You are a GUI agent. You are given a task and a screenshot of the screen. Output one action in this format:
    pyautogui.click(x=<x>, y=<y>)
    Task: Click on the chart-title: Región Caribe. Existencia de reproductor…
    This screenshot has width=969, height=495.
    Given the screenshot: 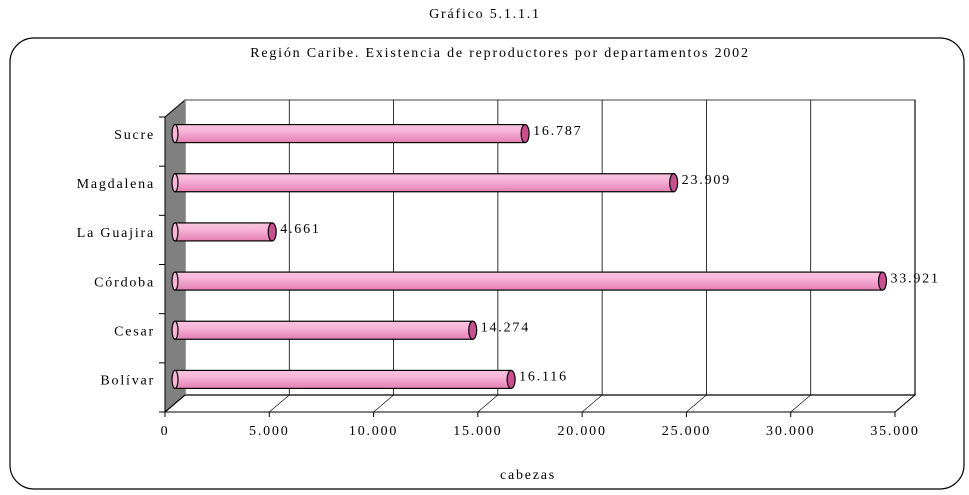 What is the action you would take?
    pyautogui.click(x=500, y=53)
    